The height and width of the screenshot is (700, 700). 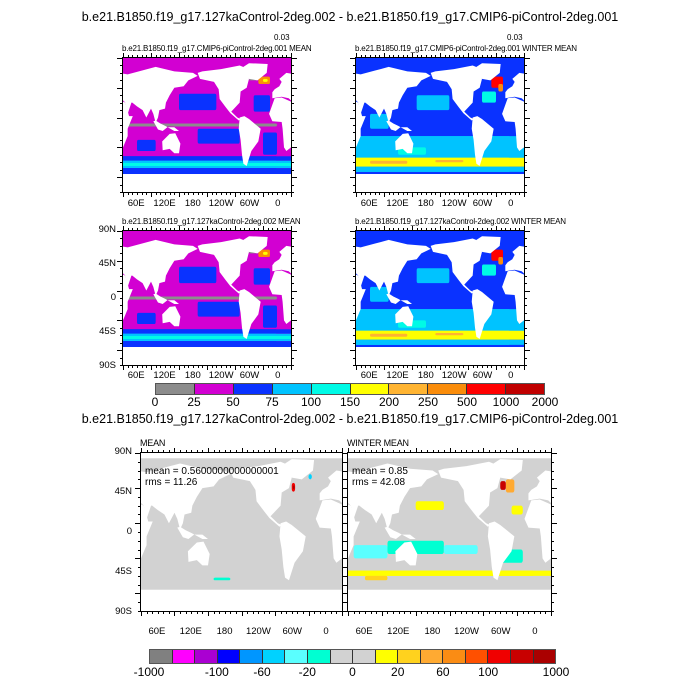 What do you see at coordinates (155, 402) in the screenshot?
I see `colorbar-label: 0` at bounding box center [155, 402].